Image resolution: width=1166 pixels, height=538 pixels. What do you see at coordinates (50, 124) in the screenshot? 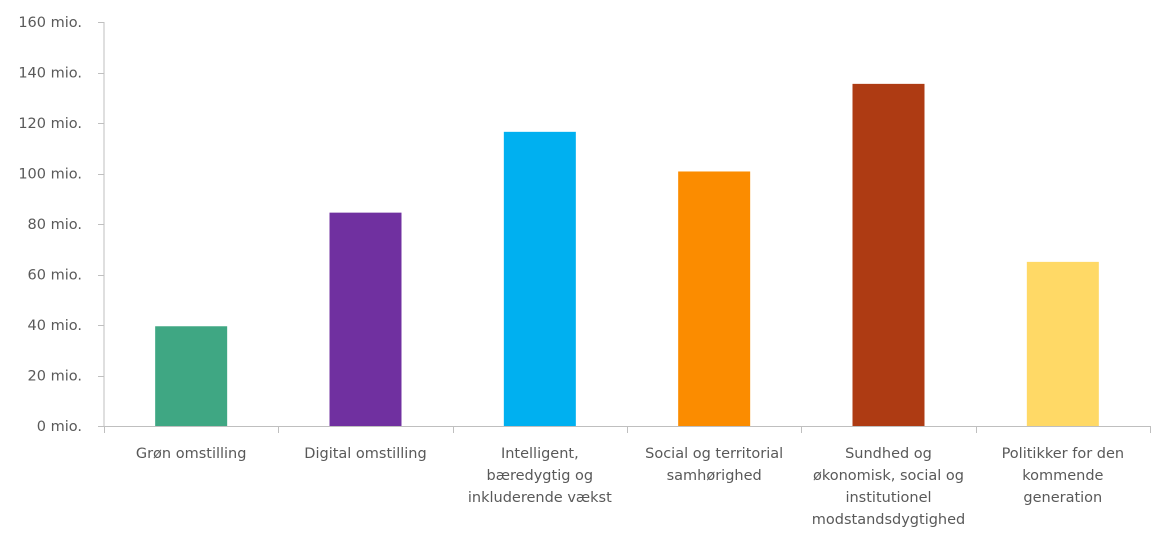
I see `y-tick-label: 120 mio.` at bounding box center [50, 124].